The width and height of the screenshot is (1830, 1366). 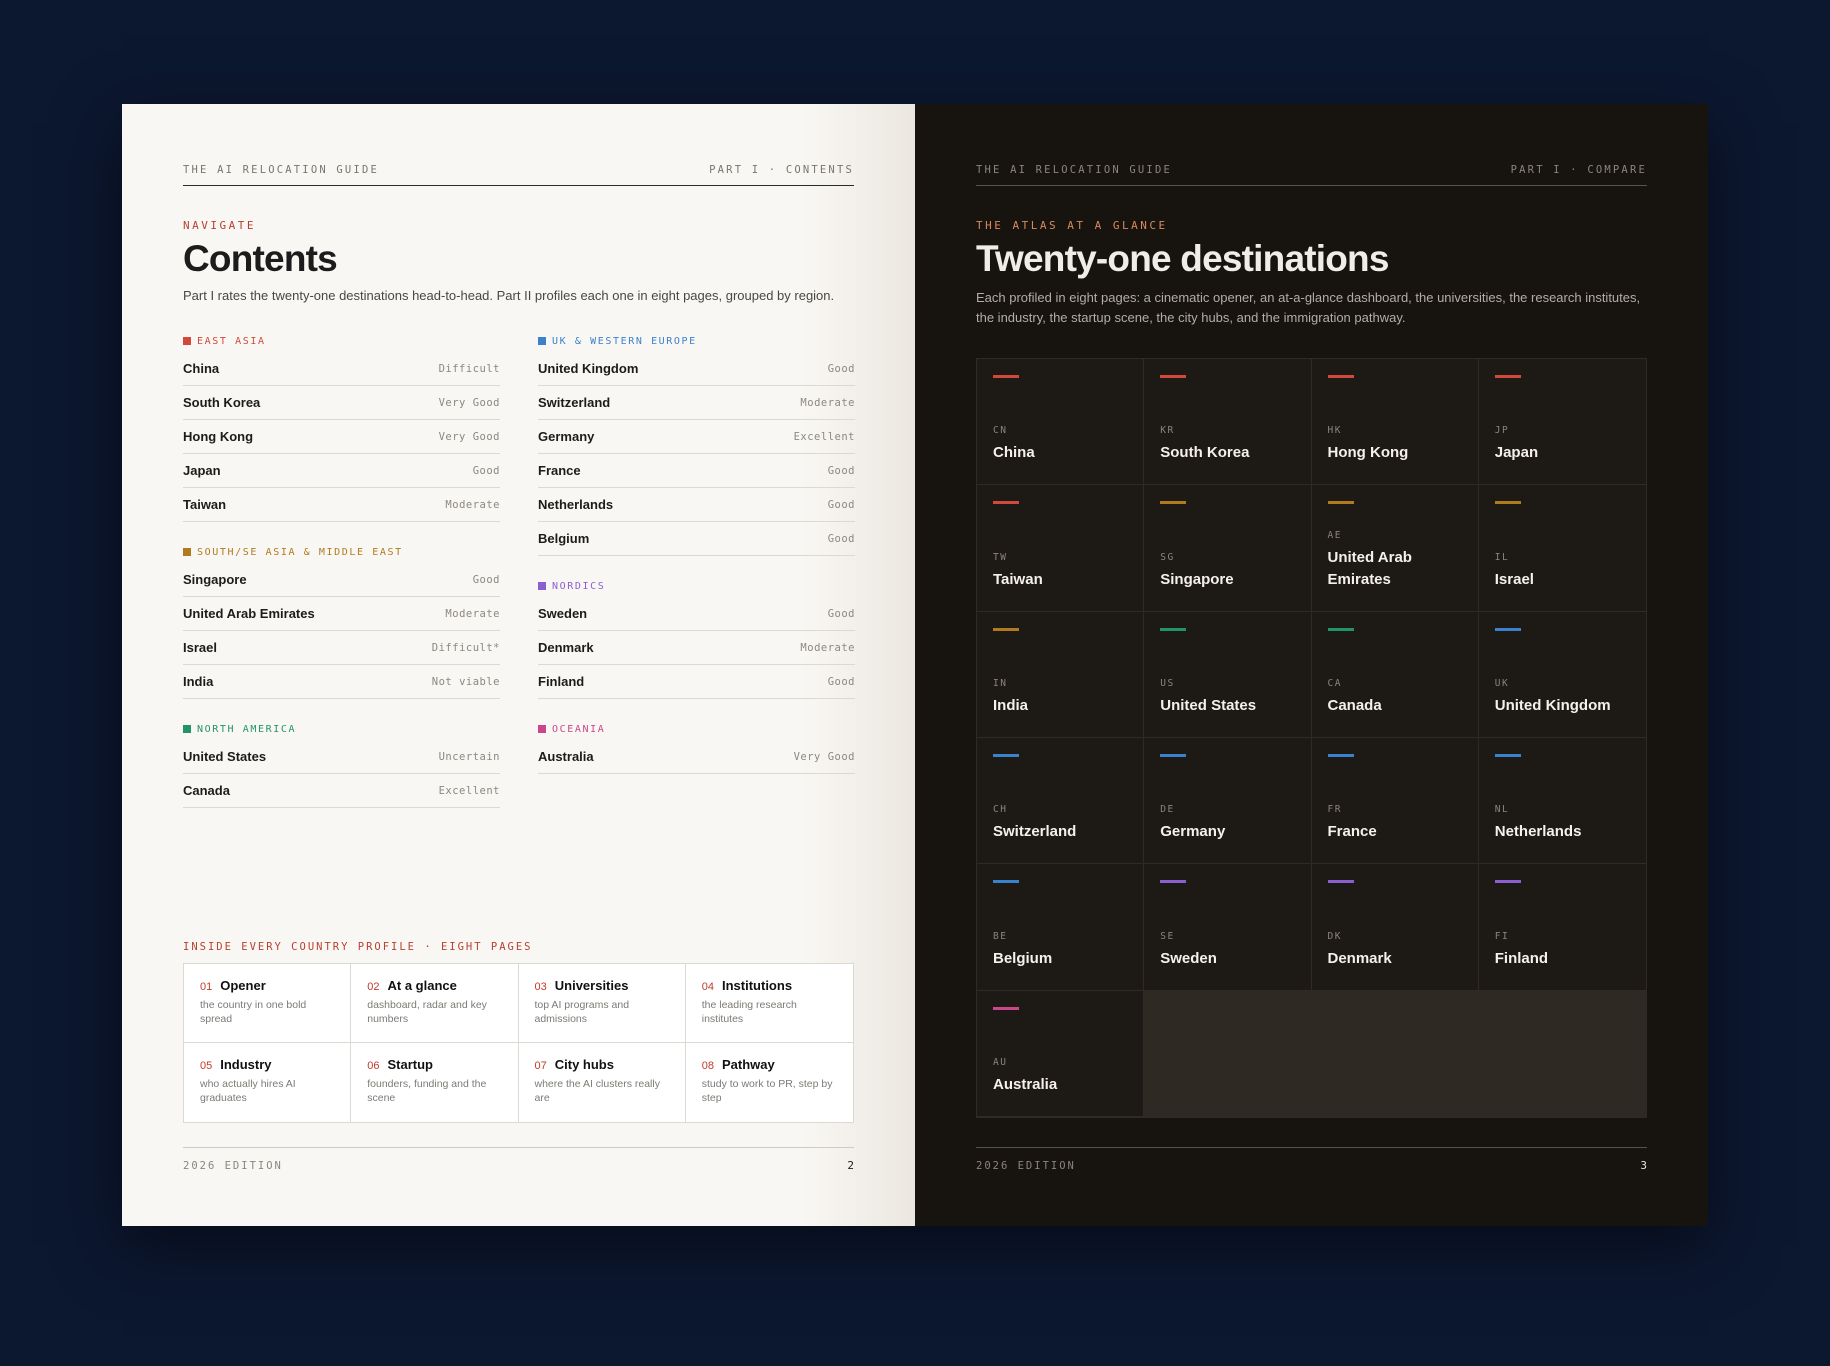 I want to click on destination-tile: DK Denmark, so click(x=1395, y=927).